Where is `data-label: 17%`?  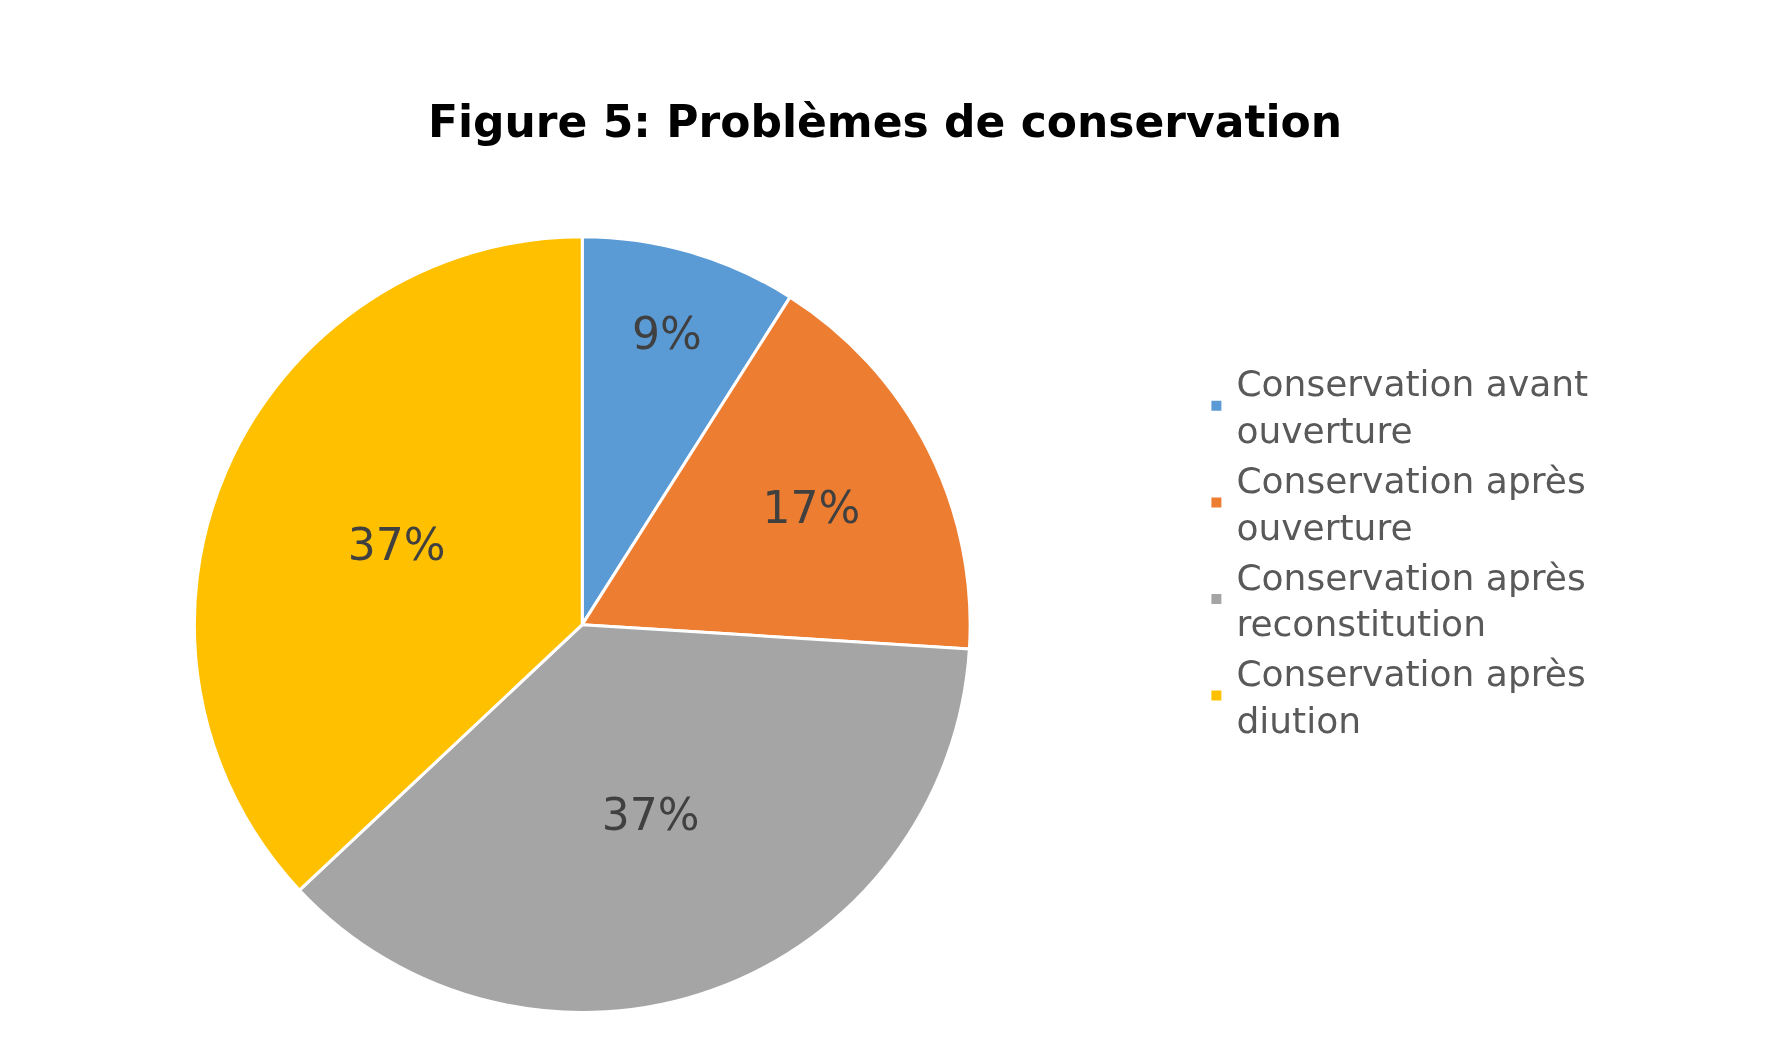
data-label: 17% is located at coordinates (811, 508).